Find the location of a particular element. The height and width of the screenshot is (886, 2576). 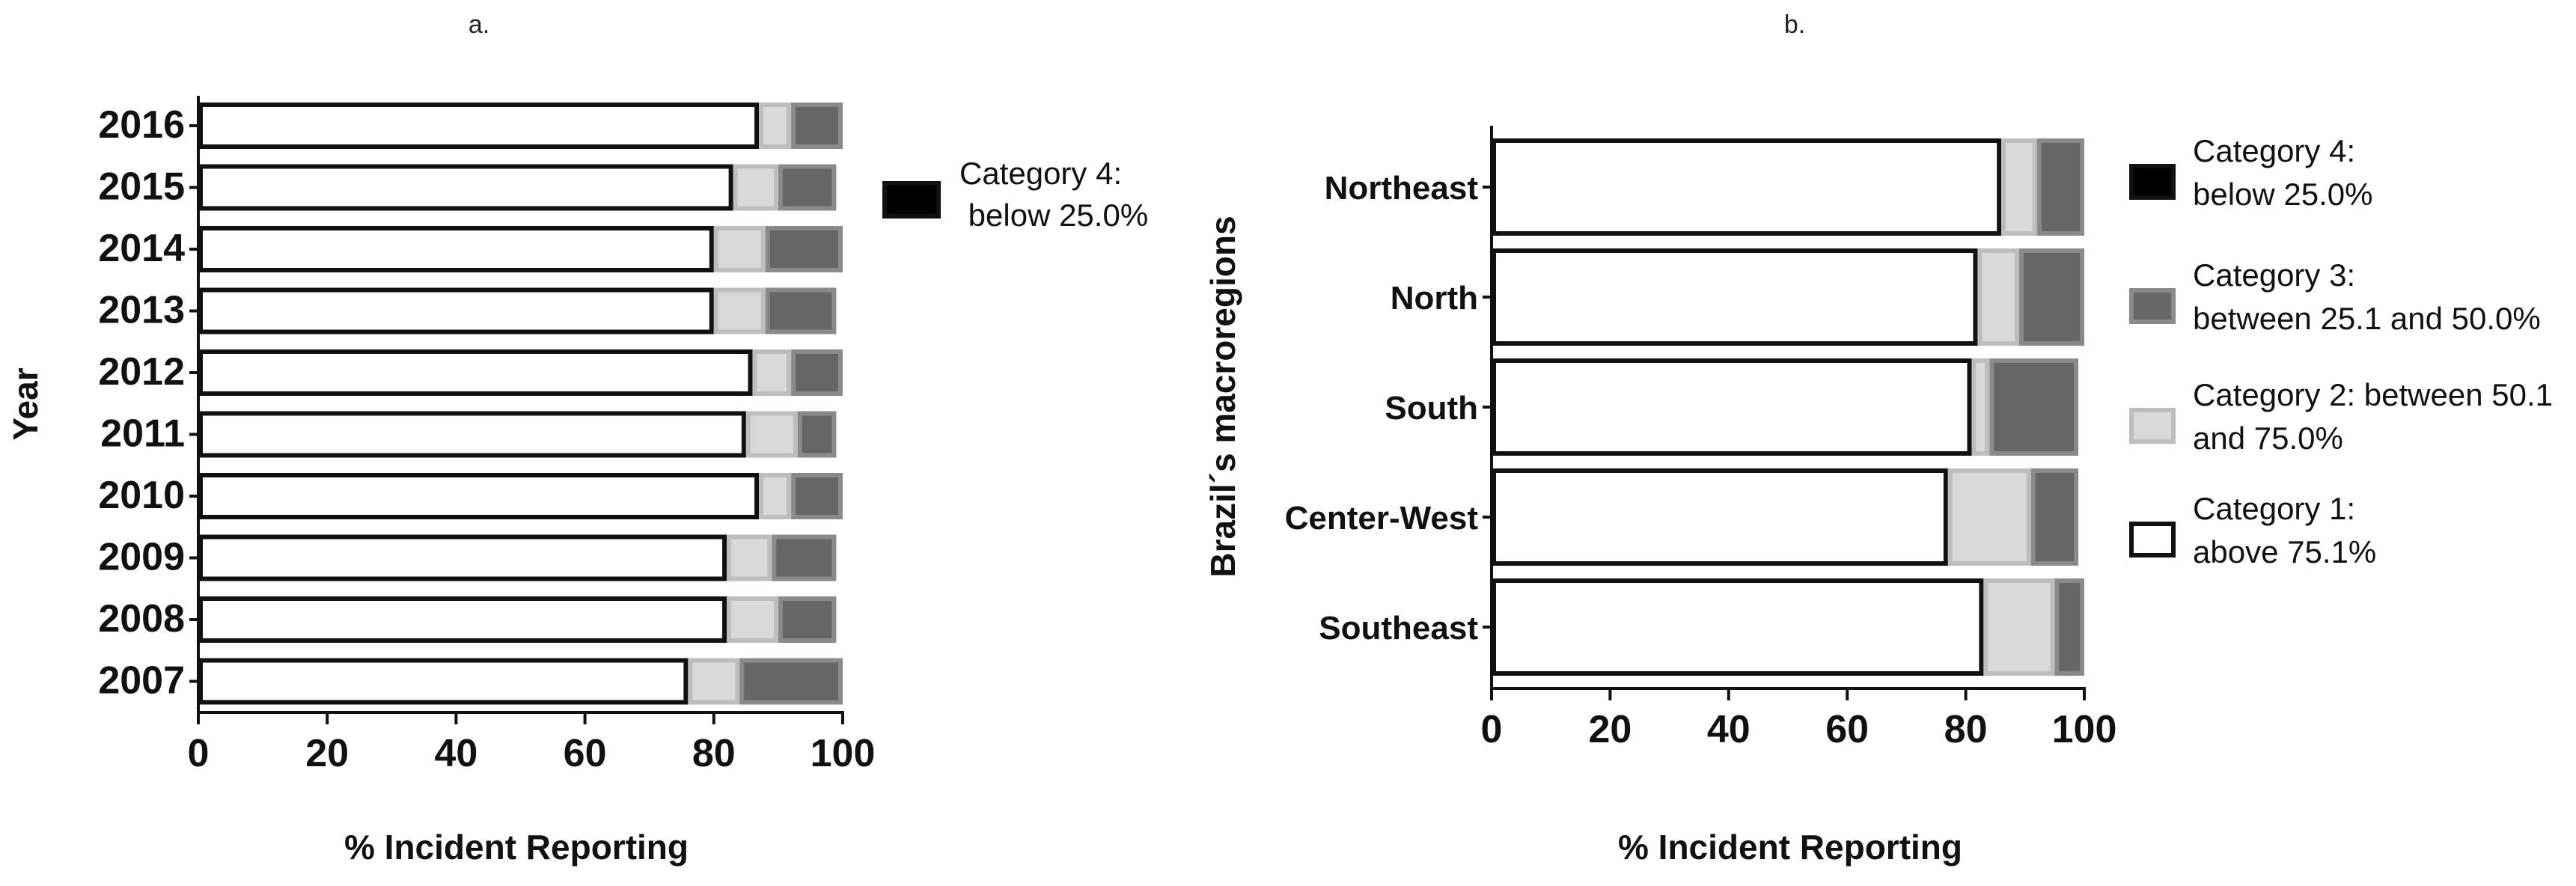

panel-b-x-tick-label: 40 is located at coordinates (1729, 730).